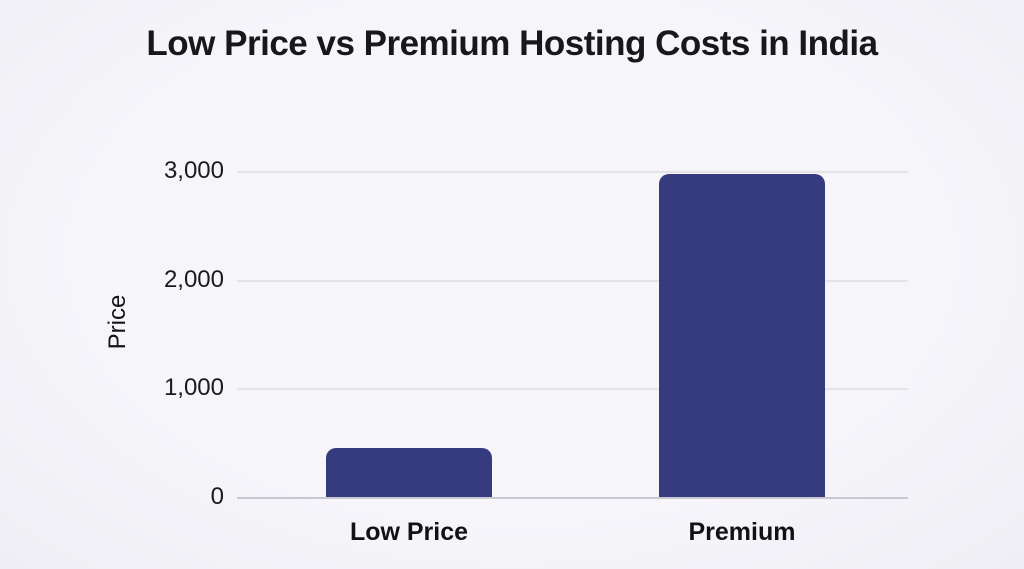 This screenshot has height=569, width=1024. I want to click on x-axis-line, so click(572, 498).